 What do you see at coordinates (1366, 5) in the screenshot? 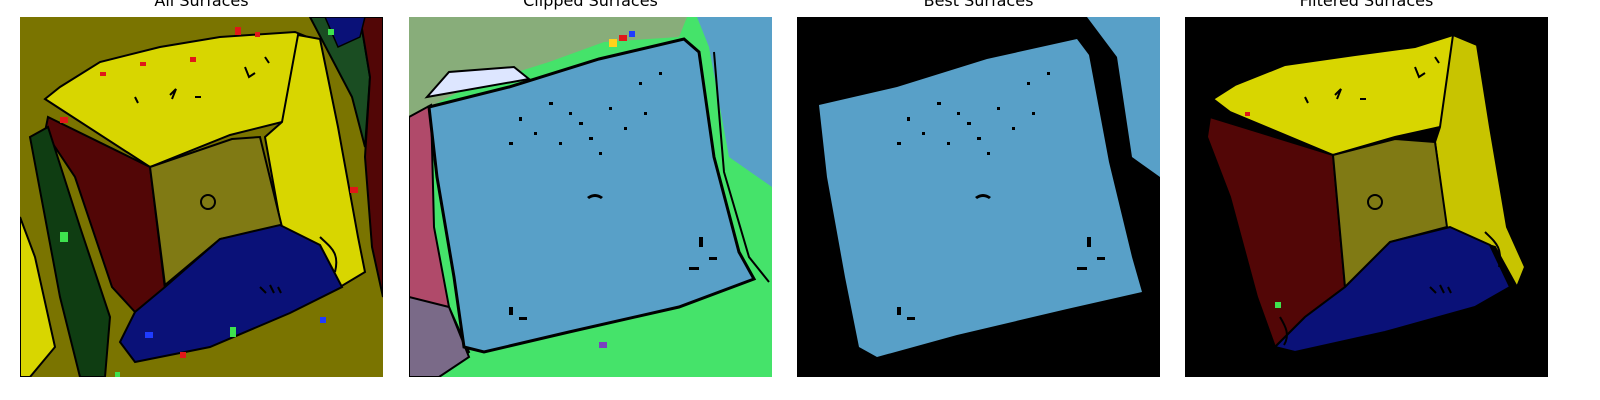
I see `panel-title: Filtered Surfaces` at bounding box center [1366, 5].